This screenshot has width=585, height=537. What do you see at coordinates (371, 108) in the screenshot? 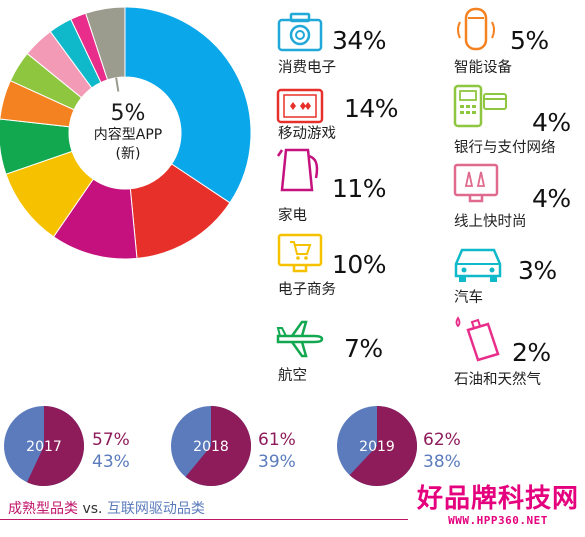
I see `pct-mobile-games: 14%` at bounding box center [371, 108].